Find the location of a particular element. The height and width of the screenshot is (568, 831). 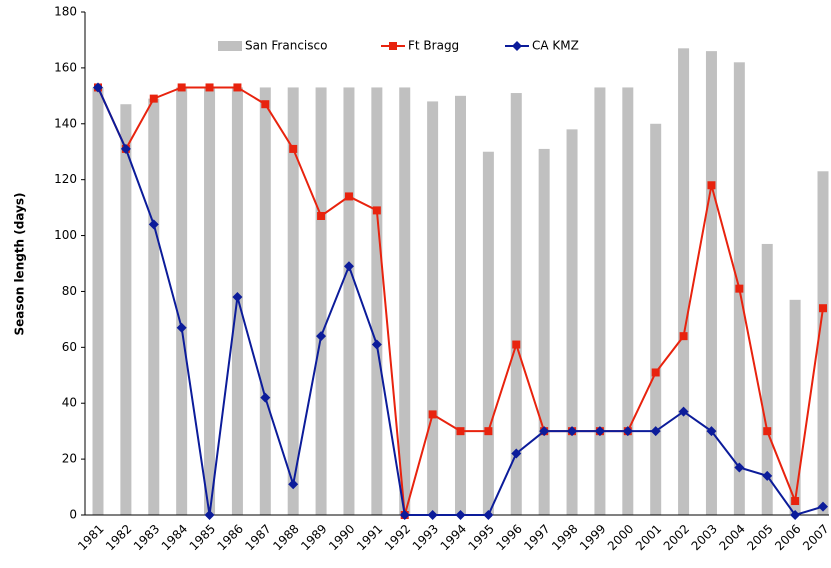

legend-label: Ft Bragg is located at coordinates (433, 46).